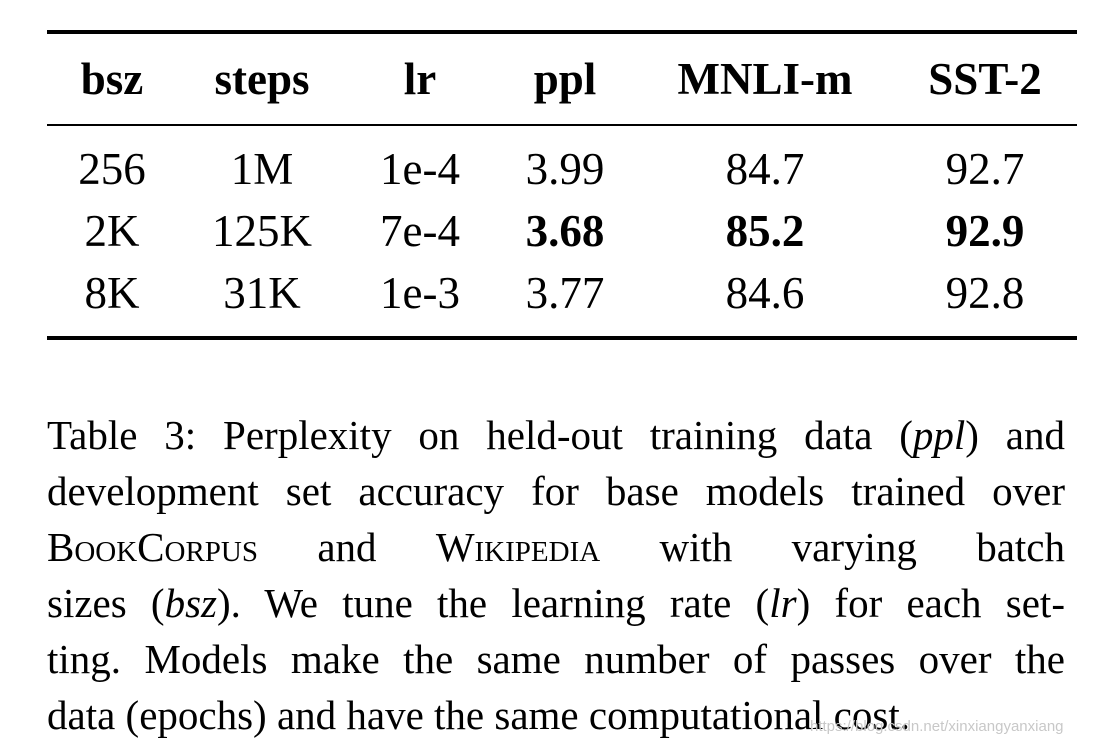 This screenshot has width=1094, height=746. Describe the element at coordinates (262, 79) in the screenshot. I see `header-cell: steps` at that location.